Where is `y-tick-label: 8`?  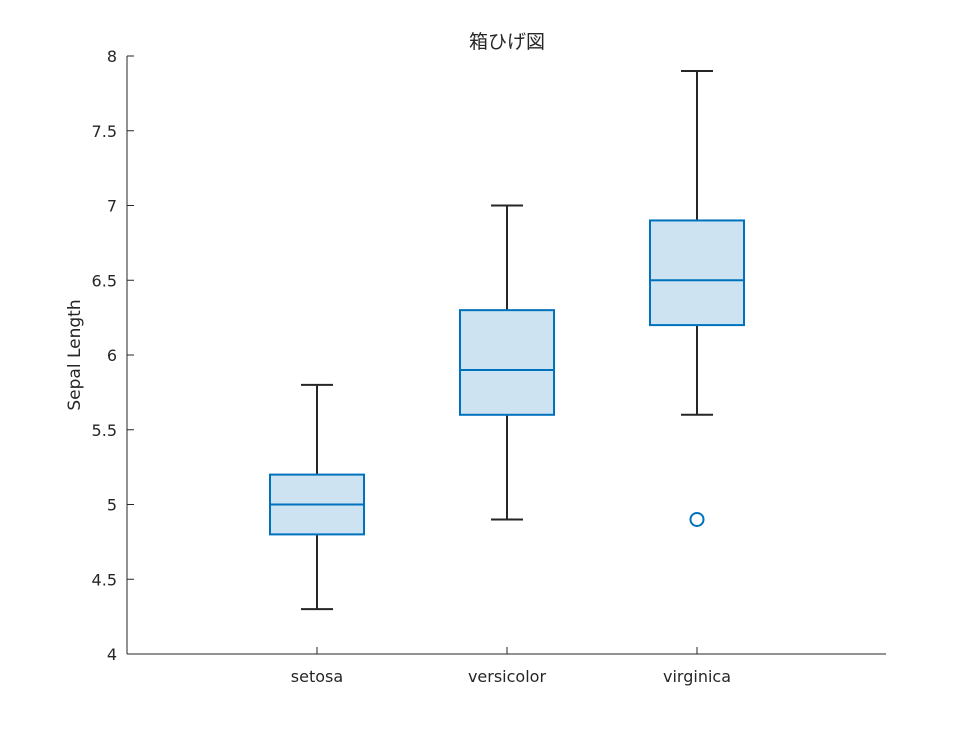 y-tick-label: 8 is located at coordinates (112, 56).